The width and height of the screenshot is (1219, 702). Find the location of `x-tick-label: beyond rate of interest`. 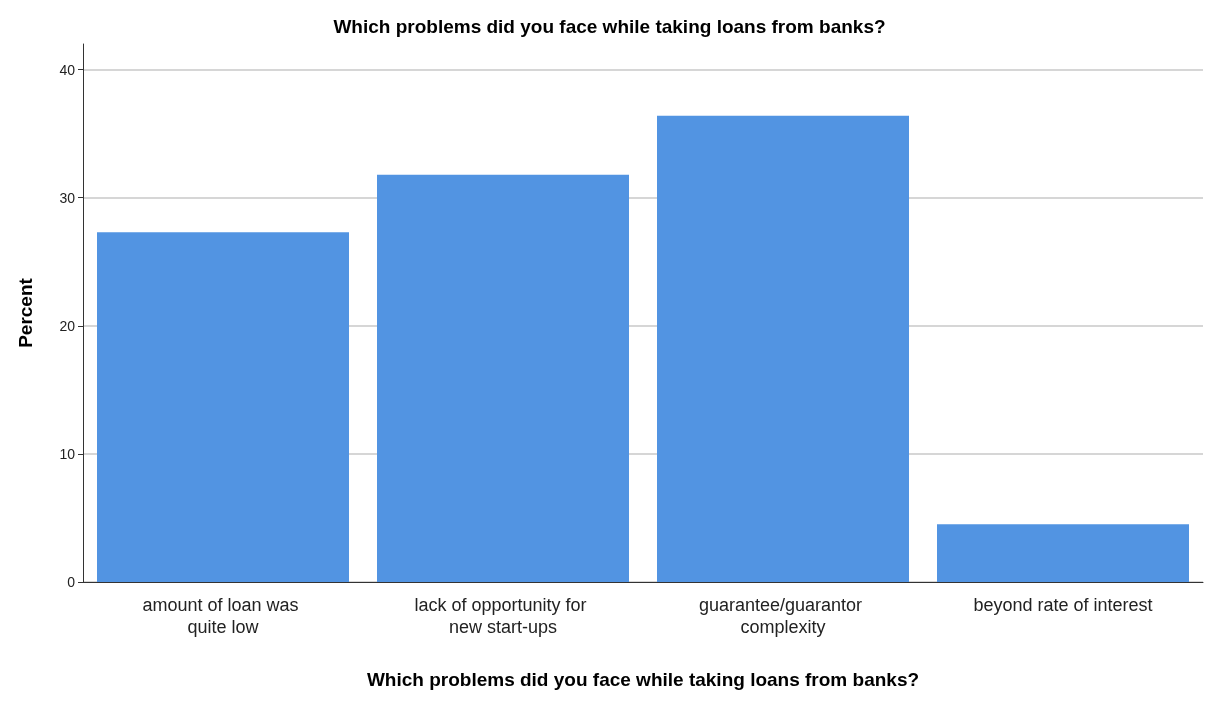

x-tick-label: beyond rate of interest is located at coordinates (1063, 605).